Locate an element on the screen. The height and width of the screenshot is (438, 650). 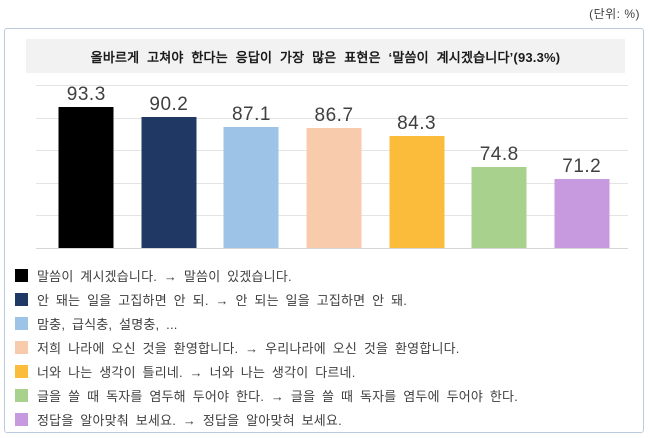
bar-slot-1: 93.3 is located at coordinates (86, 166).